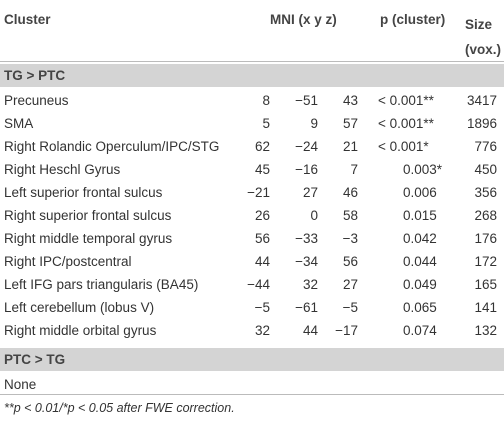 The image size is (504, 422). What do you see at coordinates (350, 192) in the screenshot?
I see `cell: 46` at bounding box center [350, 192].